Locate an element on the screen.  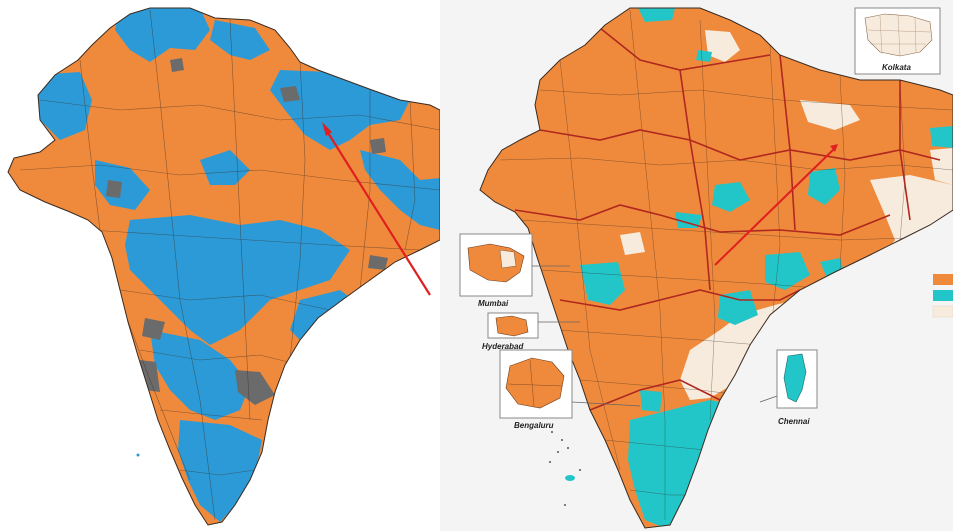
region-teal-north is located at coordinates (656, 15).